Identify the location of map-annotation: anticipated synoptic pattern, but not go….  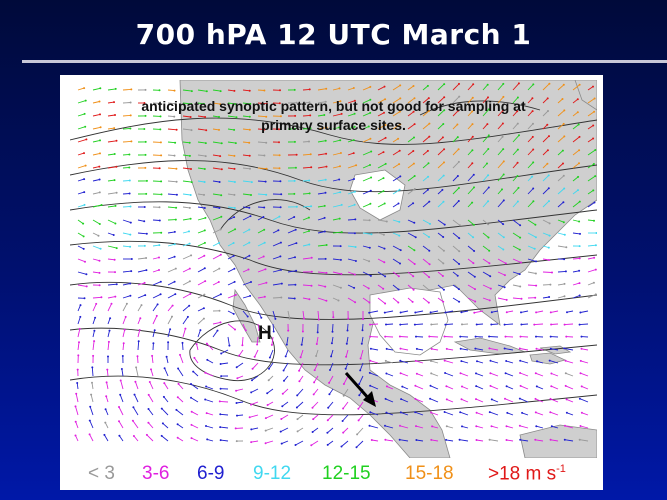
(333, 116).